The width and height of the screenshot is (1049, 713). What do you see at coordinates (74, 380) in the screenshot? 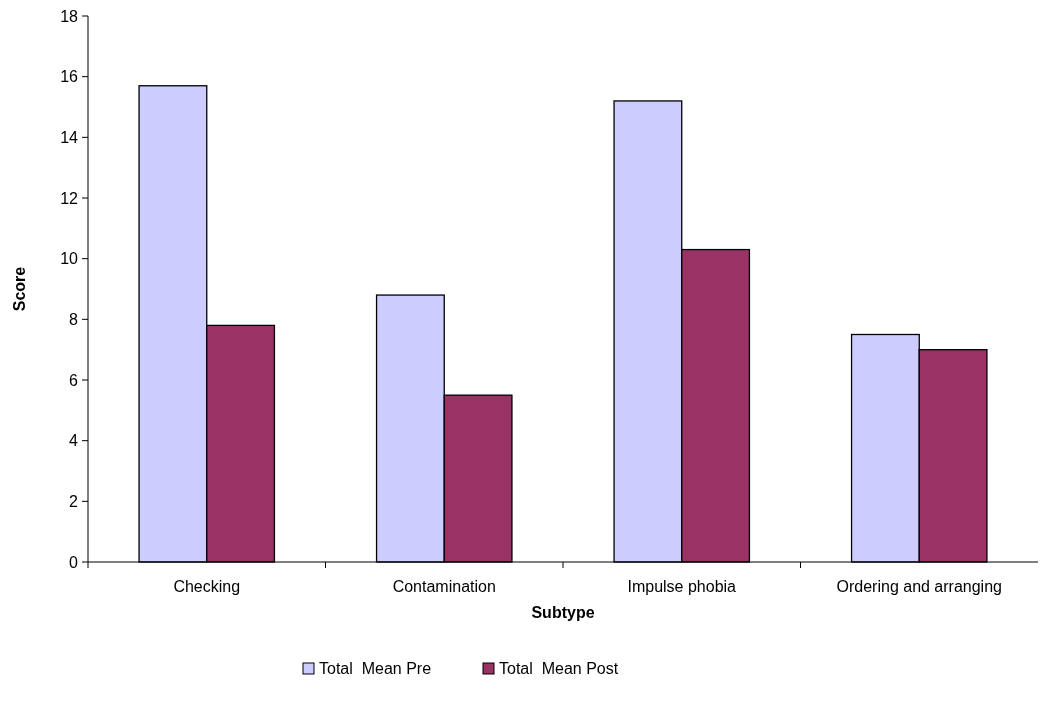
I see `y-tick-label: 6` at bounding box center [74, 380].